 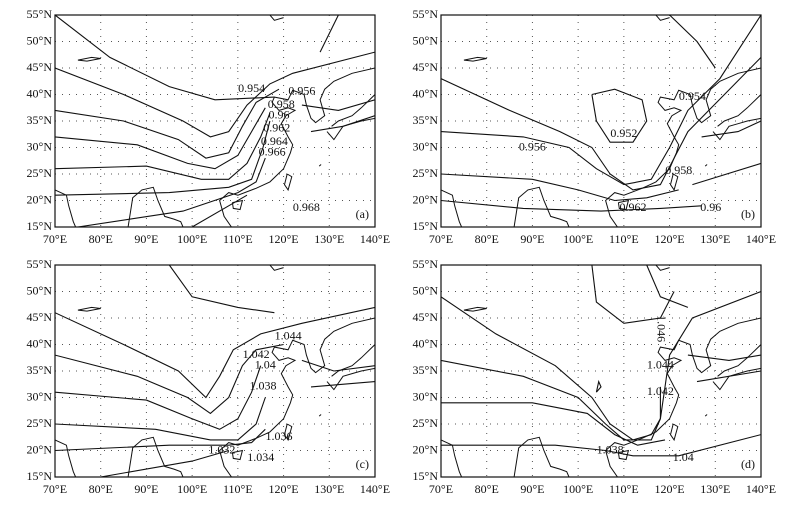 I want to click on contour-label: 0.966, so click(x=272, y=152).